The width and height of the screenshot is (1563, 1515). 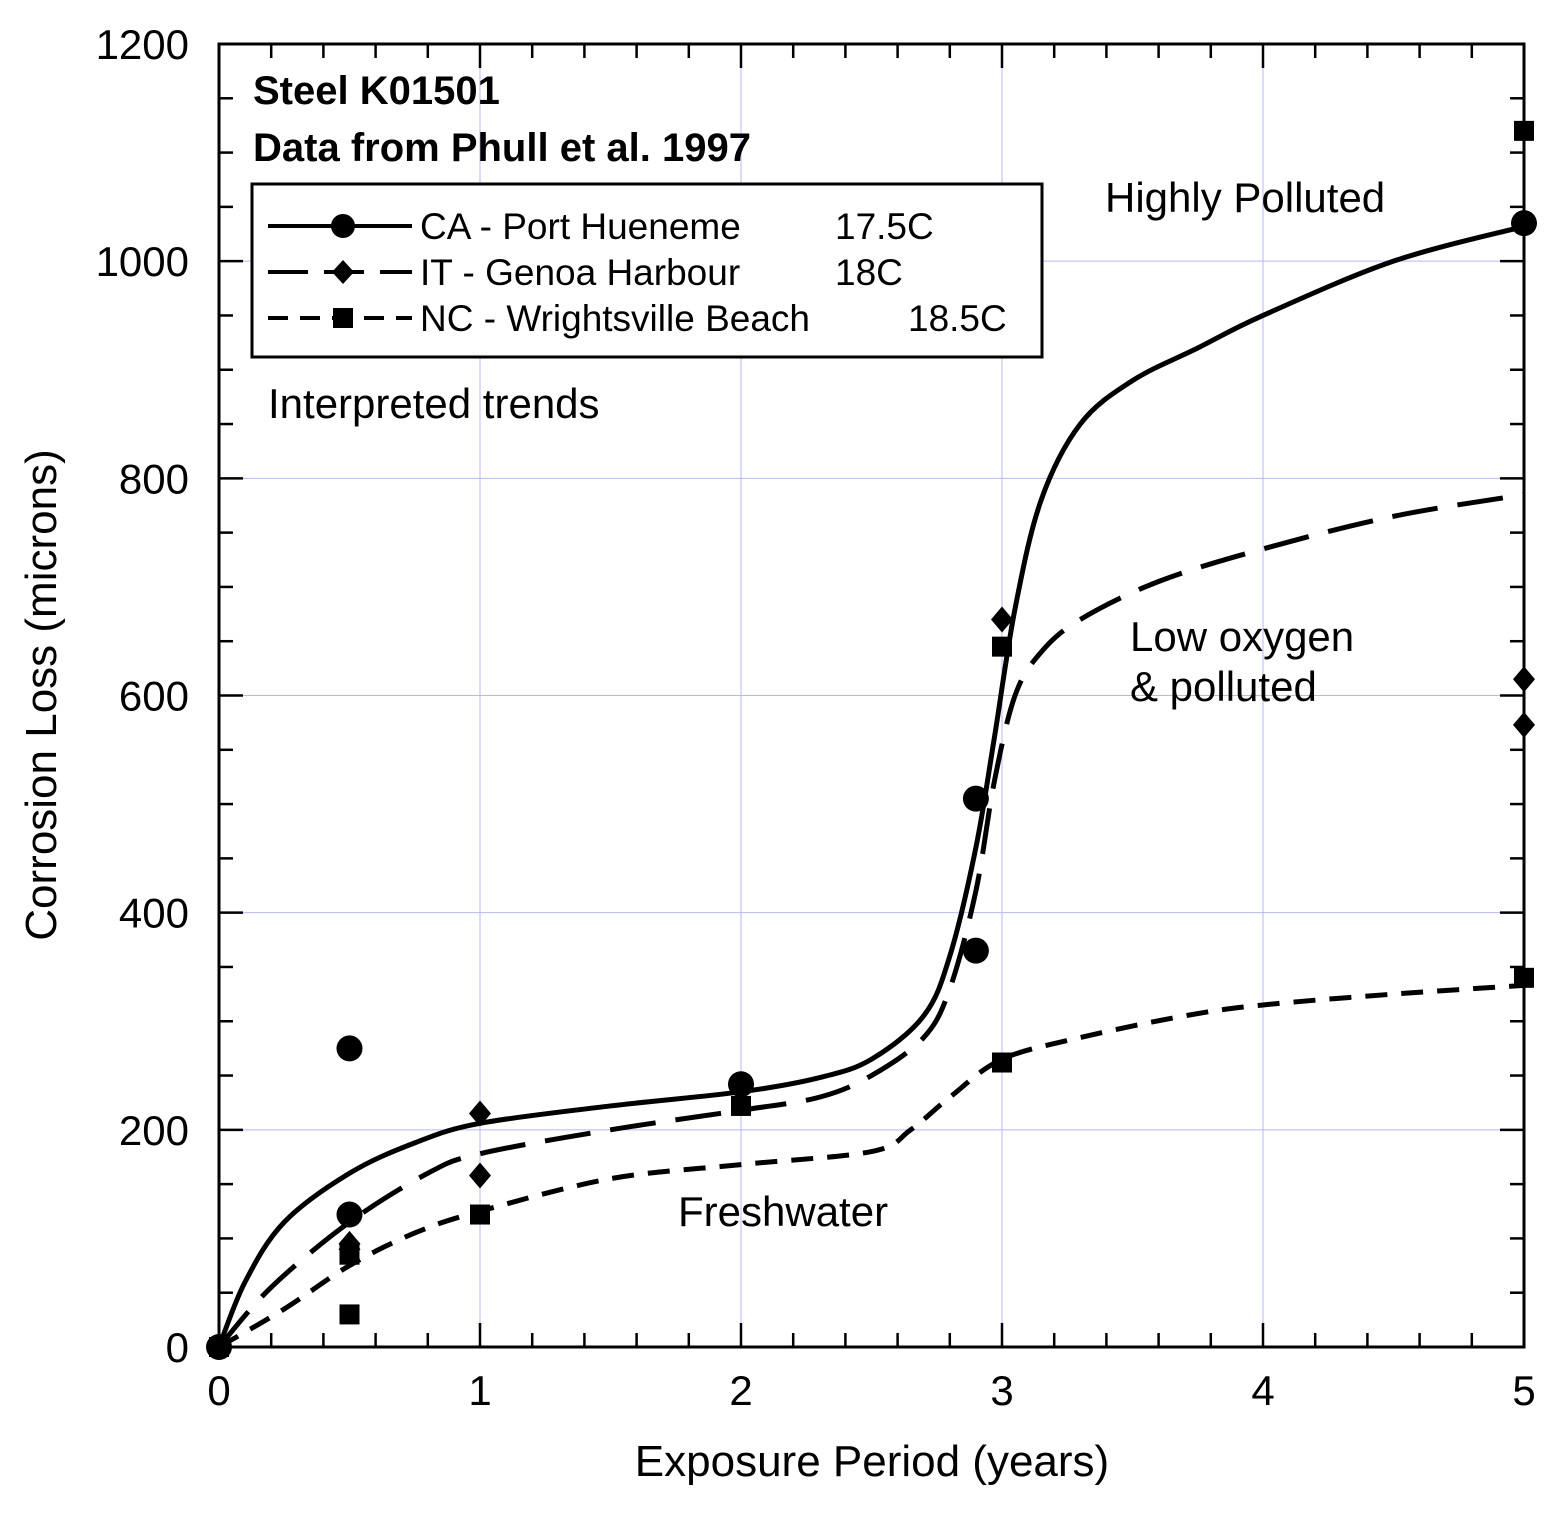 I want to click on y-tick-label: 400, so click(x=154, y=913).